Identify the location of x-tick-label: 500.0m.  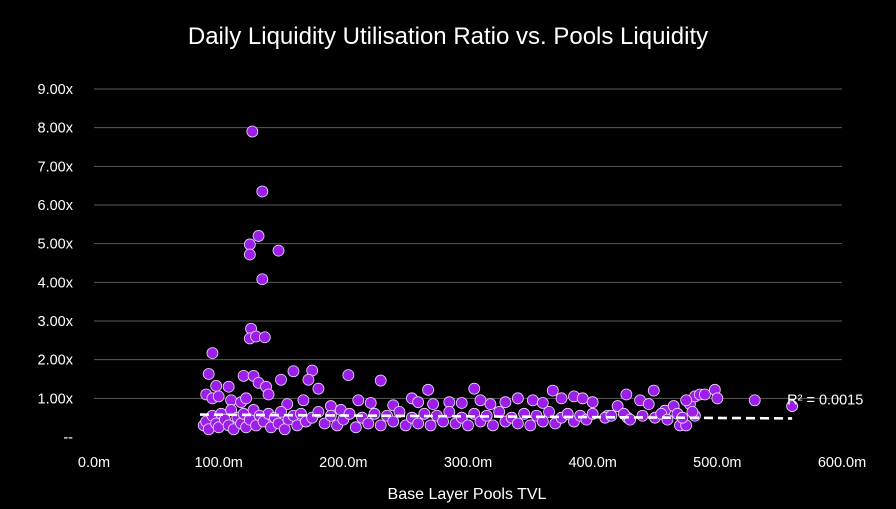
(717, 463).